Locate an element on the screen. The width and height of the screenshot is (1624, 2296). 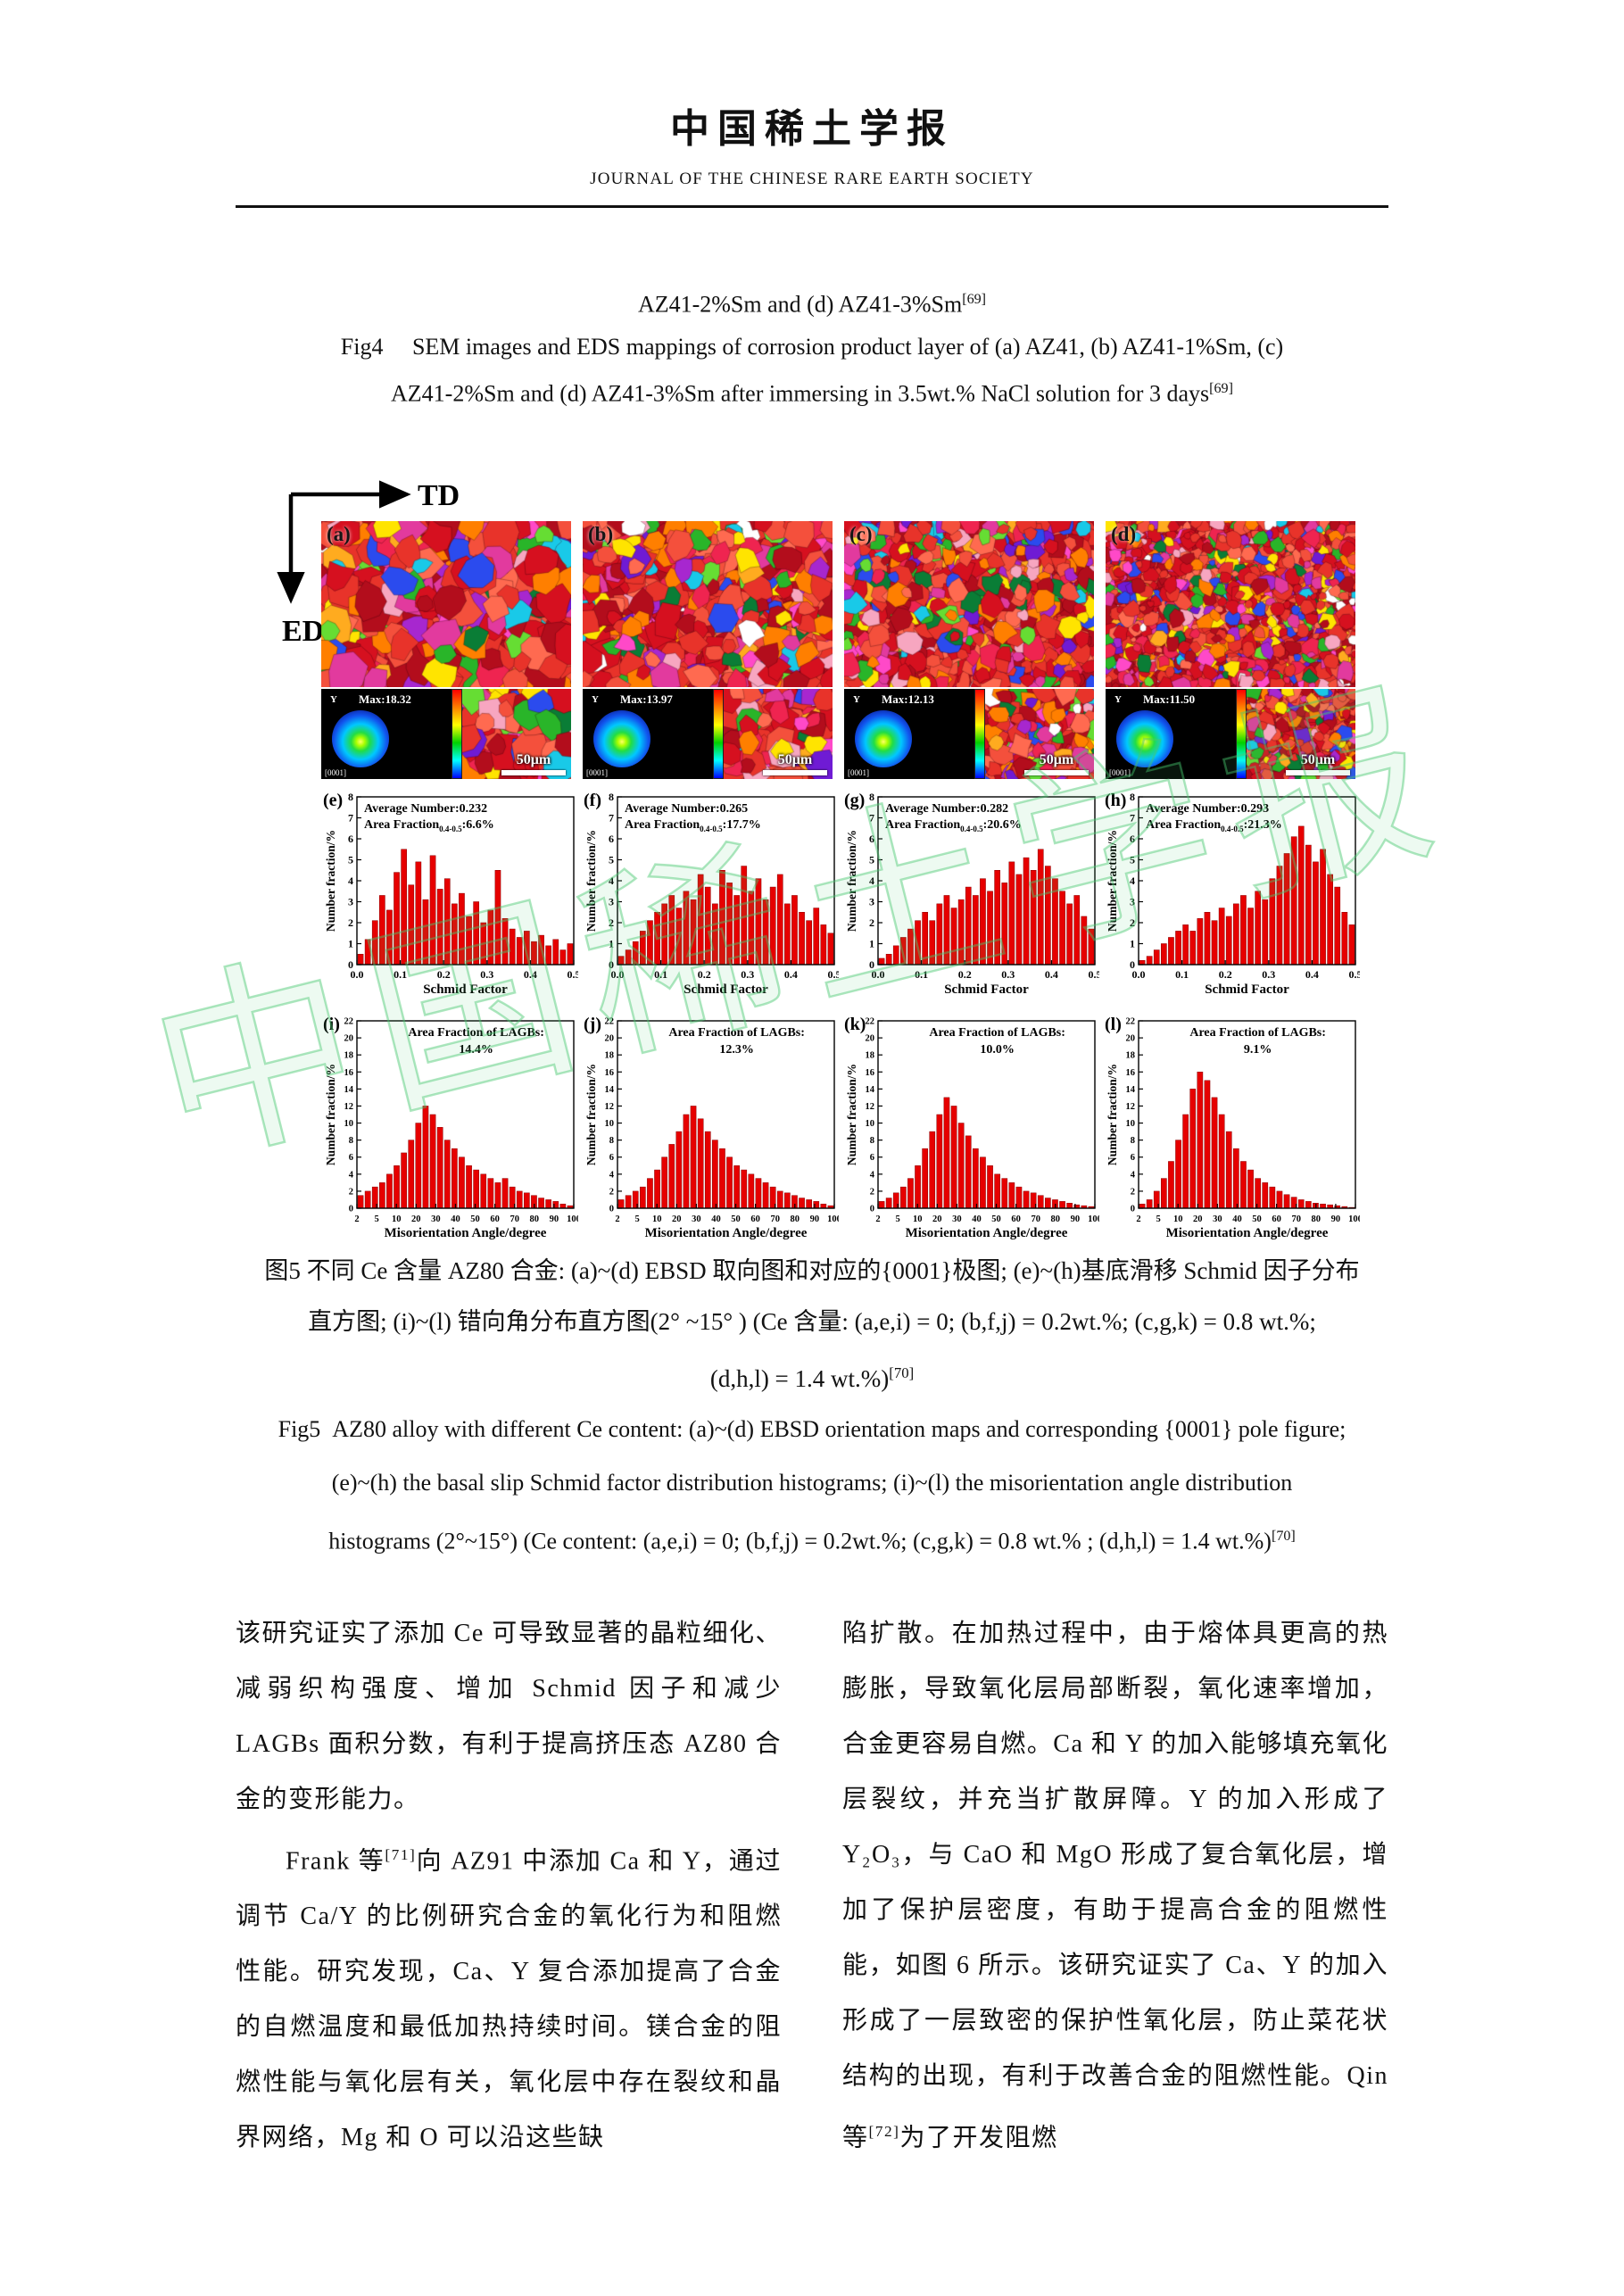
ebsd-column: (a) Y Max:18.32 [0001] 50μm is located at coordinates (446, 650).